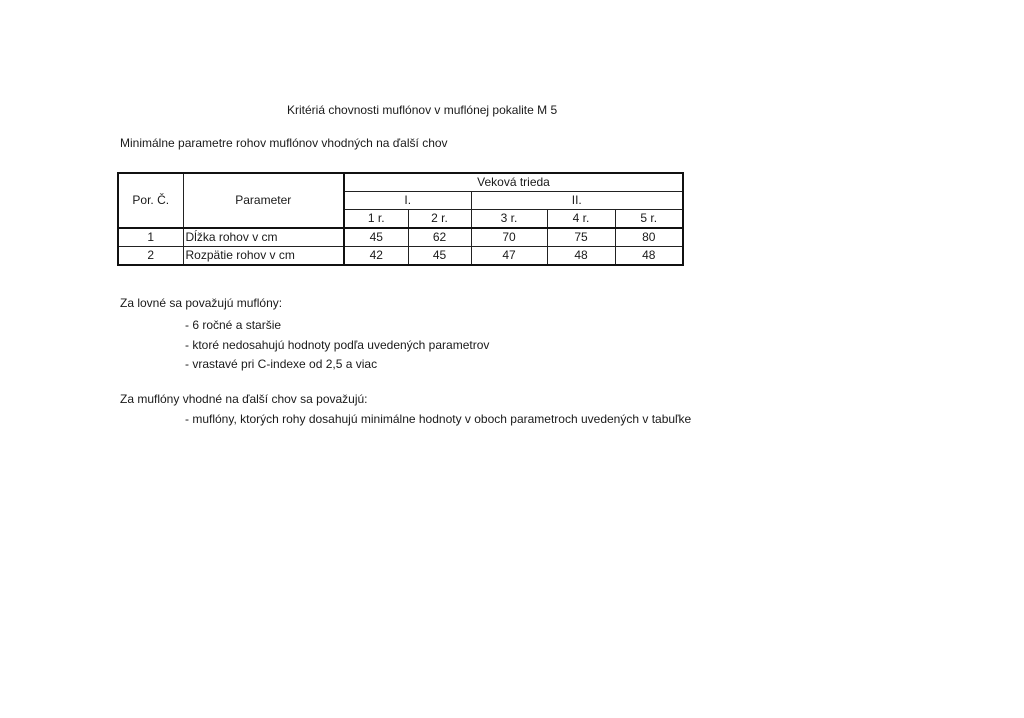 The width and height of the screenshot is (1024, 718). I want to click on header-year: 2 r., so click(439, 219).